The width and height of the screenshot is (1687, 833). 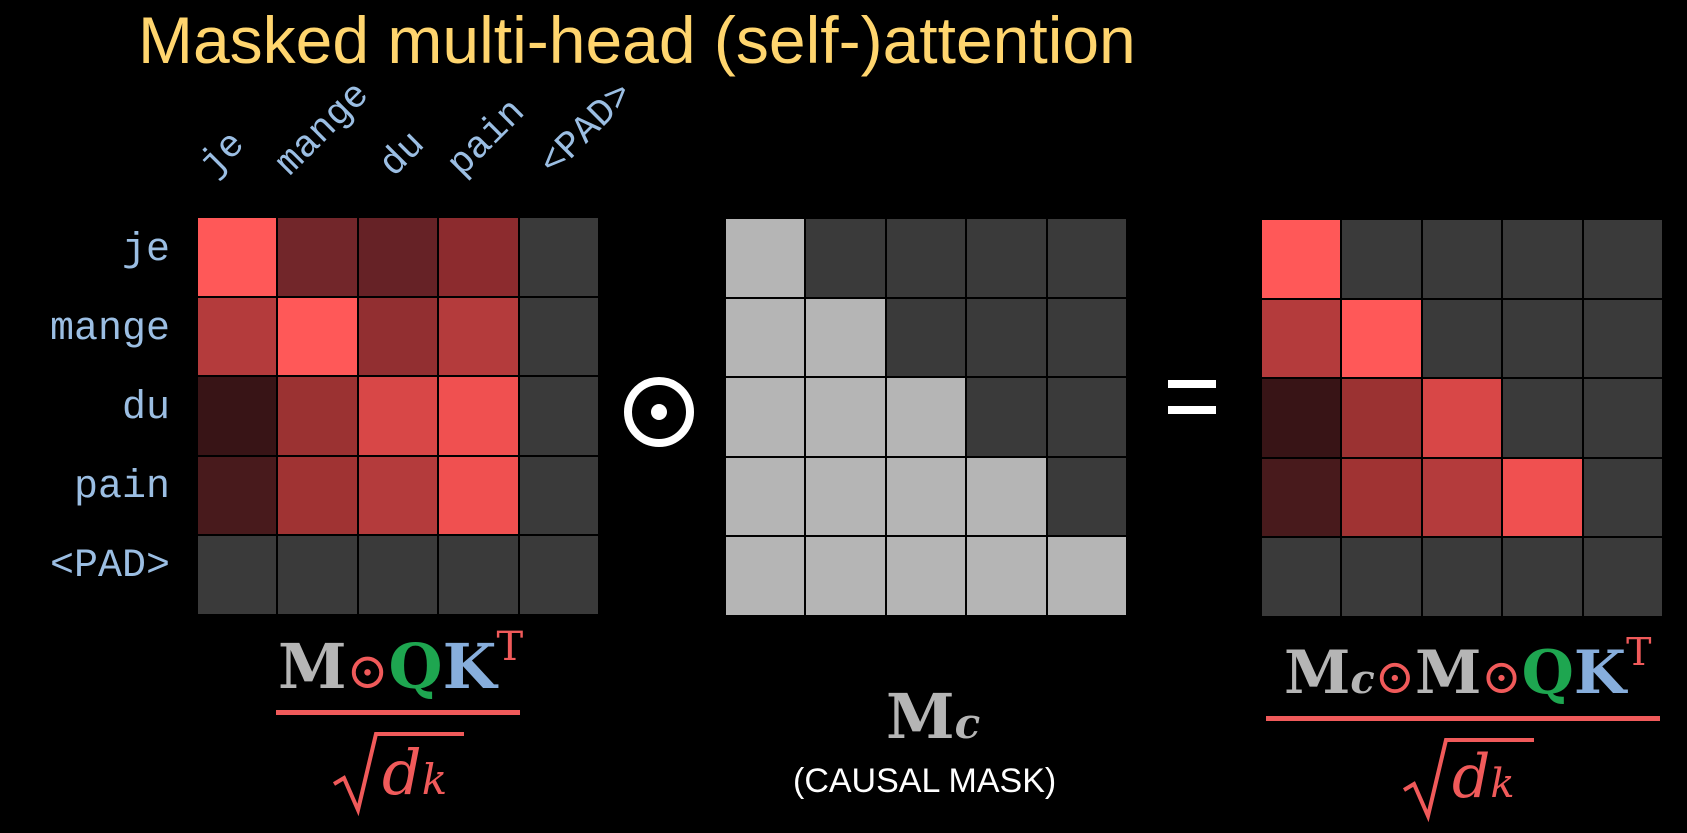 I want to click on right-sqrt-icon, so click(x=1468, y=780).